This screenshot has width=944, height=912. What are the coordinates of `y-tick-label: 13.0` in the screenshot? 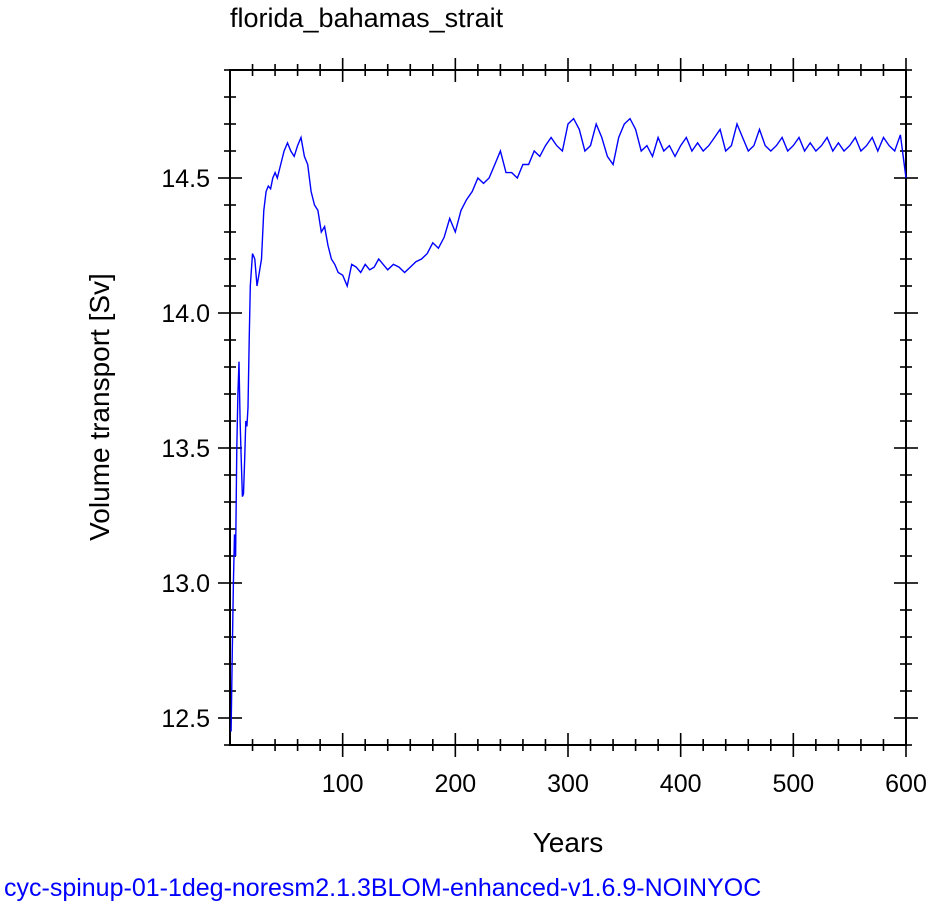 It's located at (185, 584).